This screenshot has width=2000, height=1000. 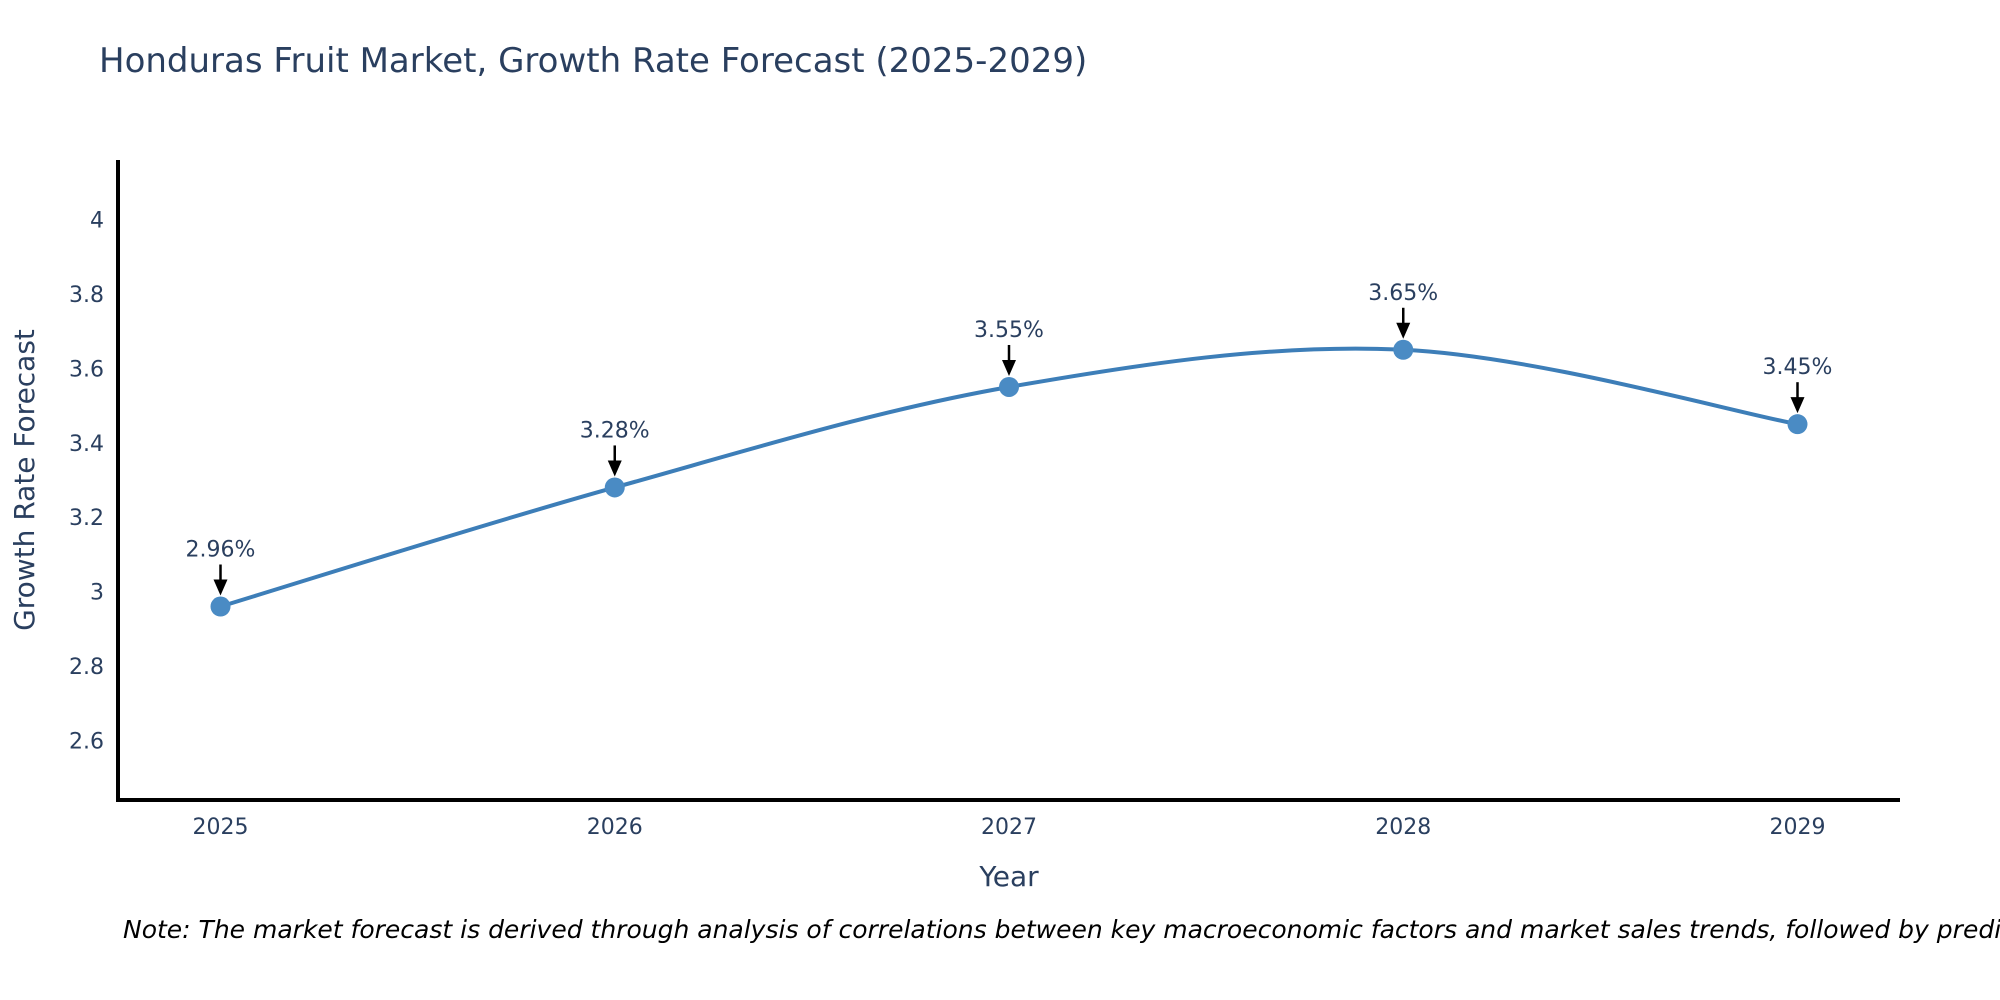 I want to click on y-tick-label: 3.6, so click(x=86, y=369).